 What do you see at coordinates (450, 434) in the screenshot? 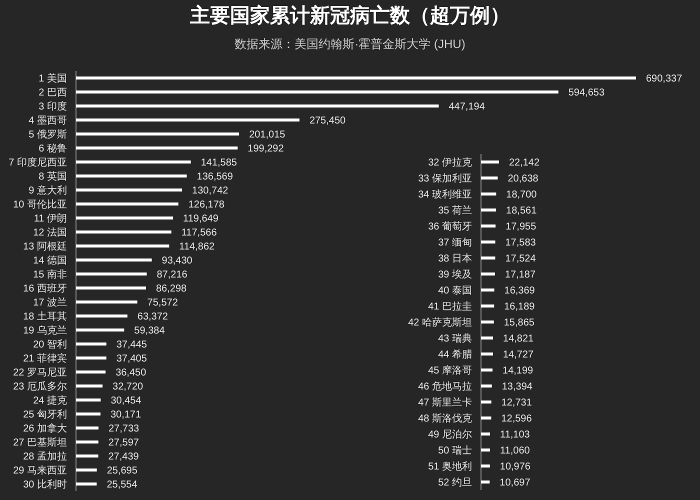
I see `y-tick-label: 49 尼泊尔` at bounding box center [450, 434].